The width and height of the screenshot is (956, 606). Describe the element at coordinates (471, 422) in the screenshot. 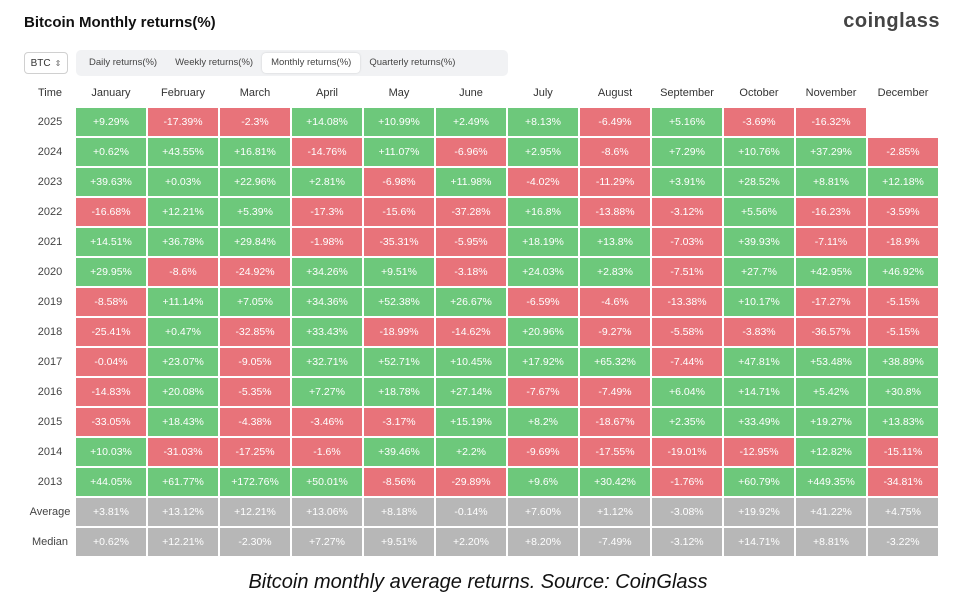

I see `return-cell: +15.19%` at that location.